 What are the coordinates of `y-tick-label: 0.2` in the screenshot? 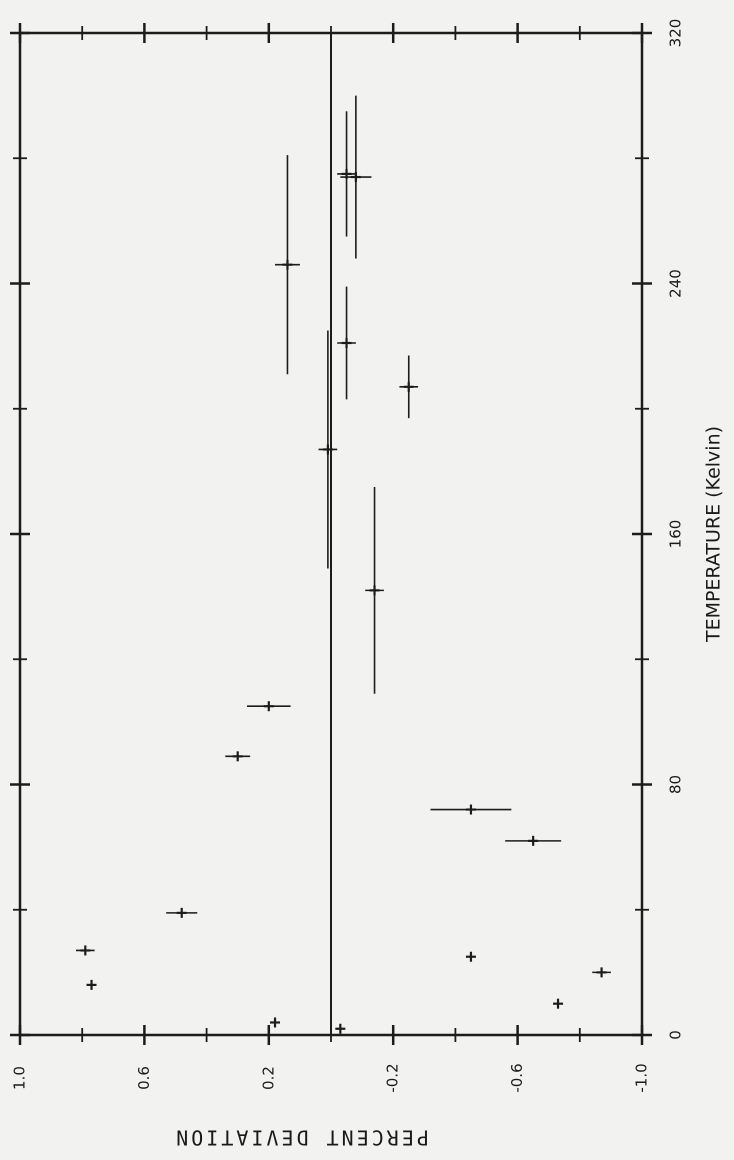 It's located at (268, 1078).